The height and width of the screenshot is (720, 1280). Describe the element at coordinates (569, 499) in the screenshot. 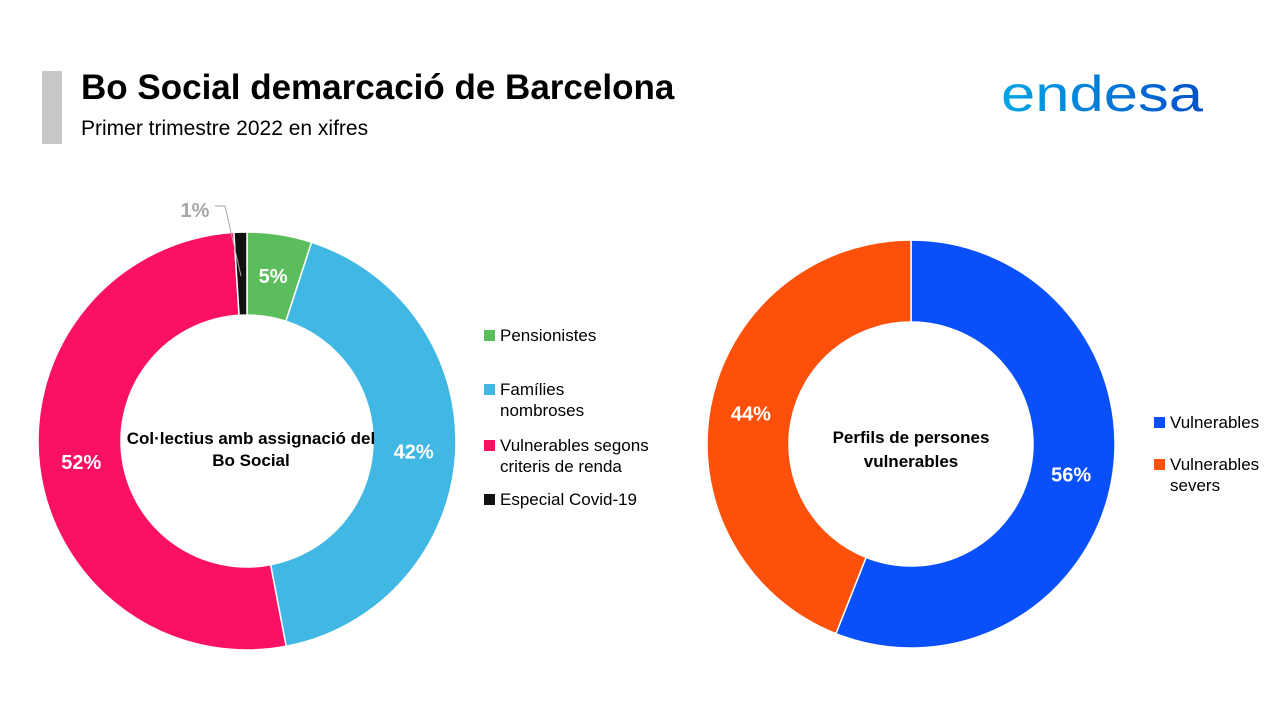

I see `legend-label: Especial Covid-19` at that location.